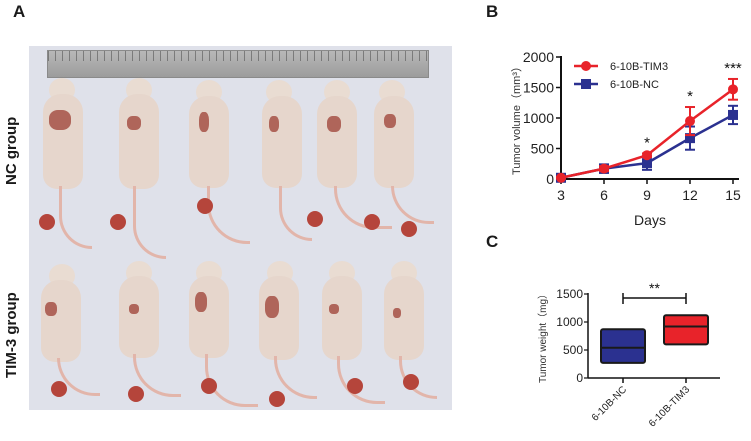 The height and width of the screenshot is (441, 751). Describe the element at coordinates (516, 118) in the screenshot. I see `y-axis-title: Tumor volume（mm³）` at that location.